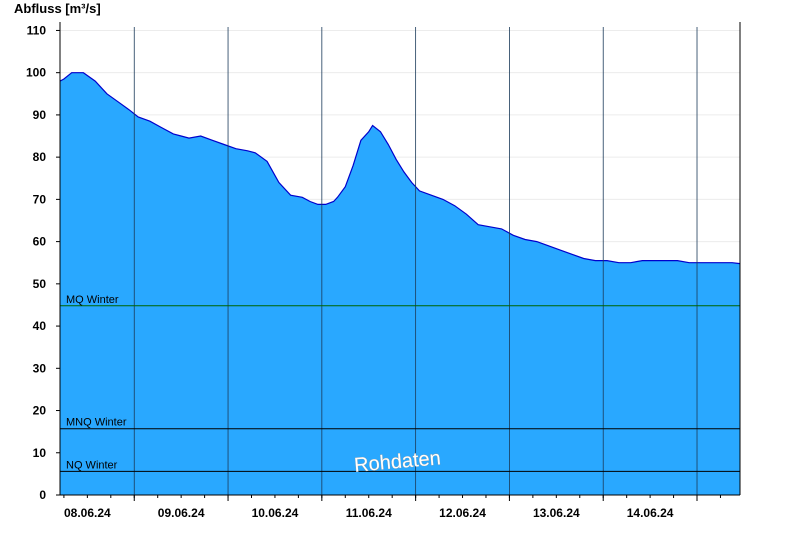 This screenshot has width=800, height=550. Describe the element at coordinates (40, 115) in the screenshot. I see `y-tick-label: 90` at that location.